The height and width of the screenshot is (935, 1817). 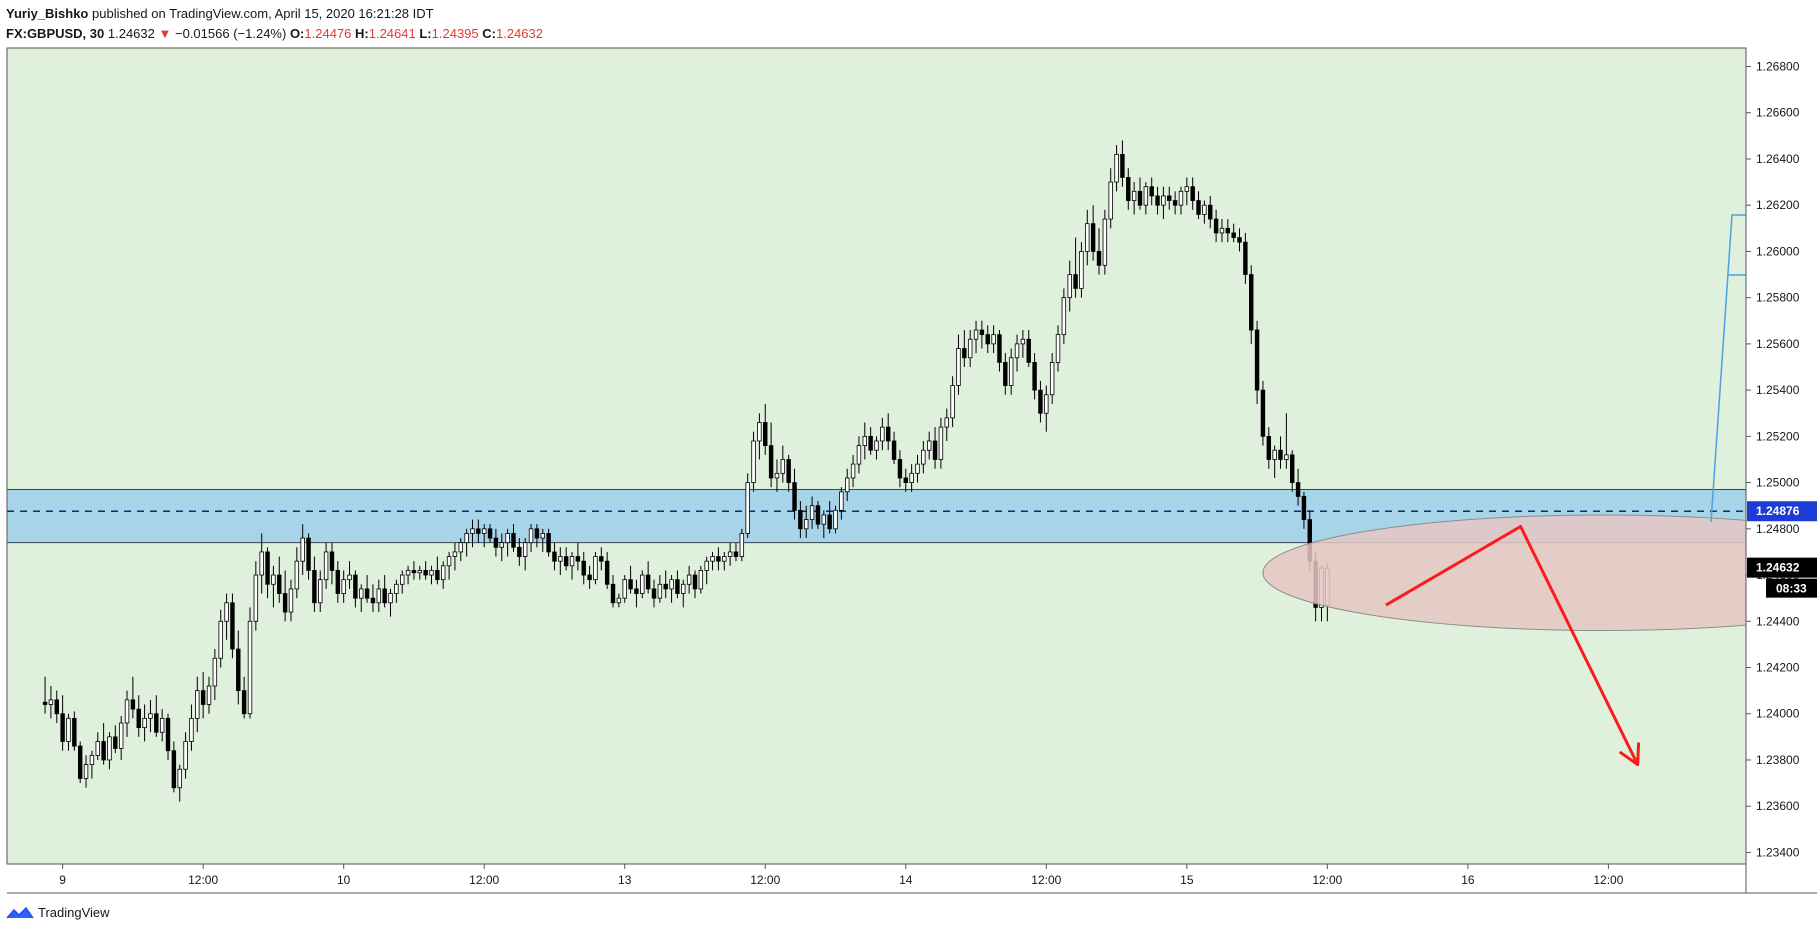 I want to click on x-tick-label: 14, so click(x=906, y=880).